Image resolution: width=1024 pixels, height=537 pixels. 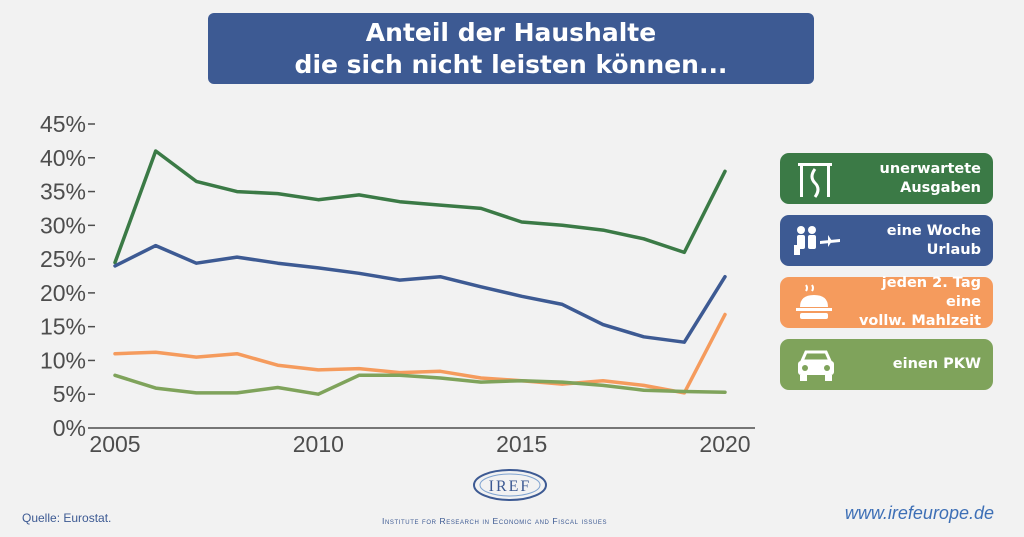 I want to click on iref-logo: IREF, so click(x=510, y=485).